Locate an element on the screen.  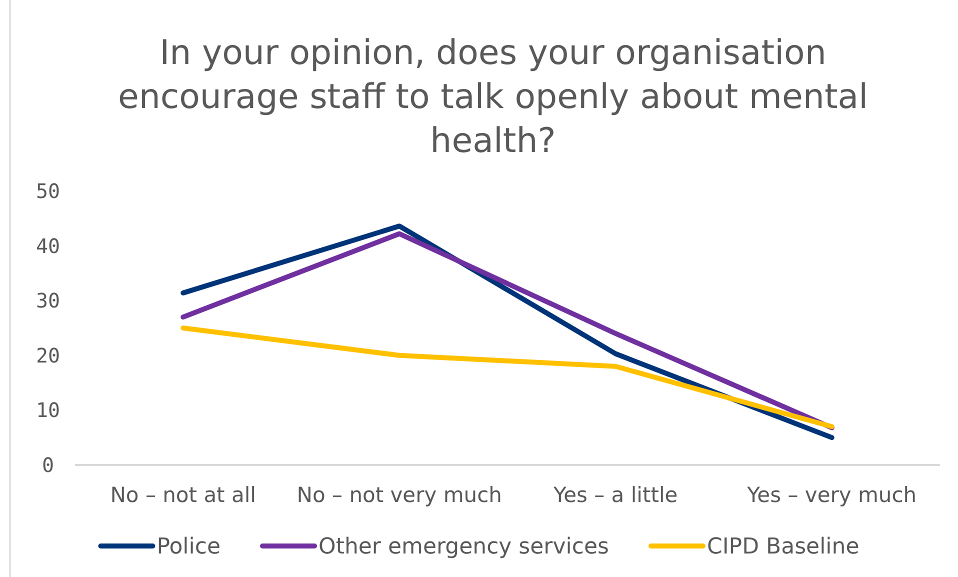
x-tick-label: Yes – a little is located at coordinates (615, 495).